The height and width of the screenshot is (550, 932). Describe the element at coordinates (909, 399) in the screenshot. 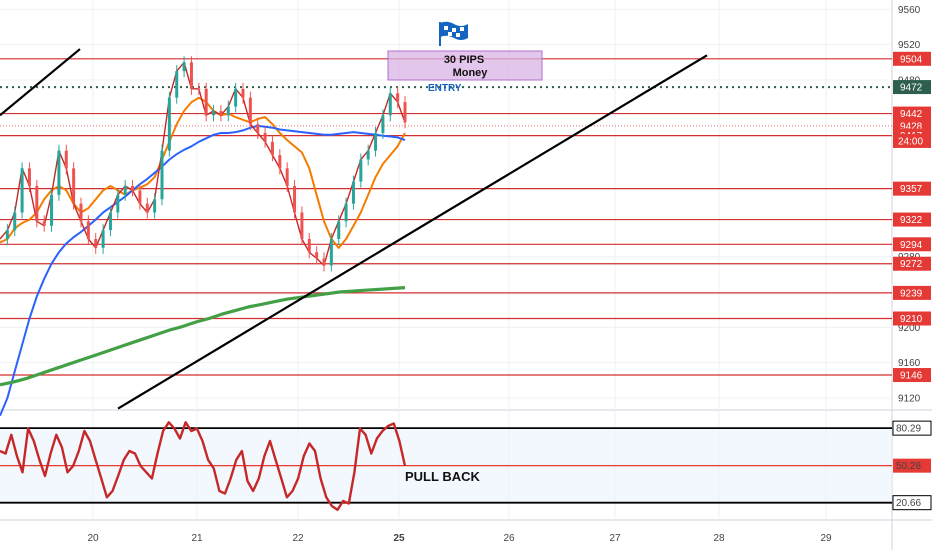

I see `price-tick: 9120` at that location.